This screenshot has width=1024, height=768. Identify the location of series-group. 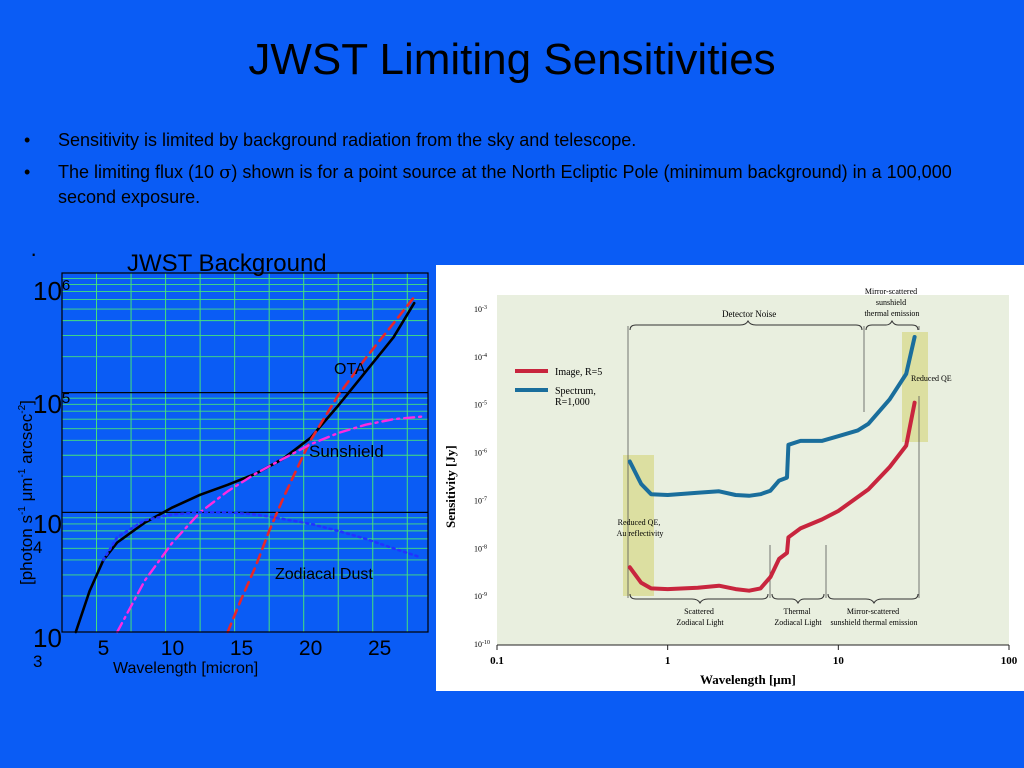
(772, 464).